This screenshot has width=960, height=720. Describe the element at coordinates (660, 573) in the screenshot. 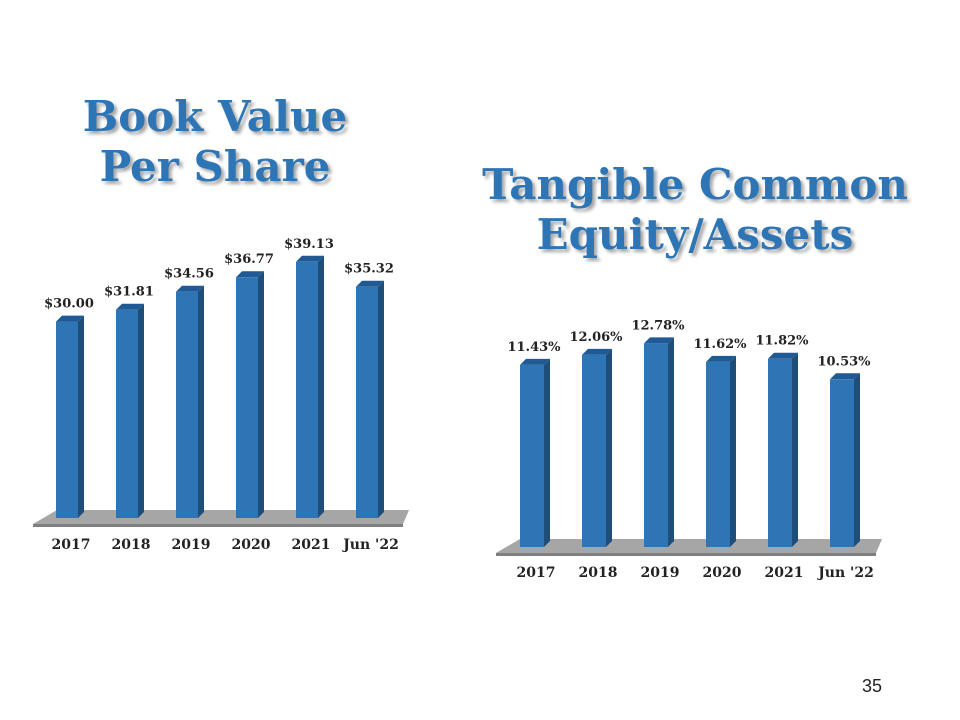

I see `tce-assets-category-label-2: 2019` at that location.